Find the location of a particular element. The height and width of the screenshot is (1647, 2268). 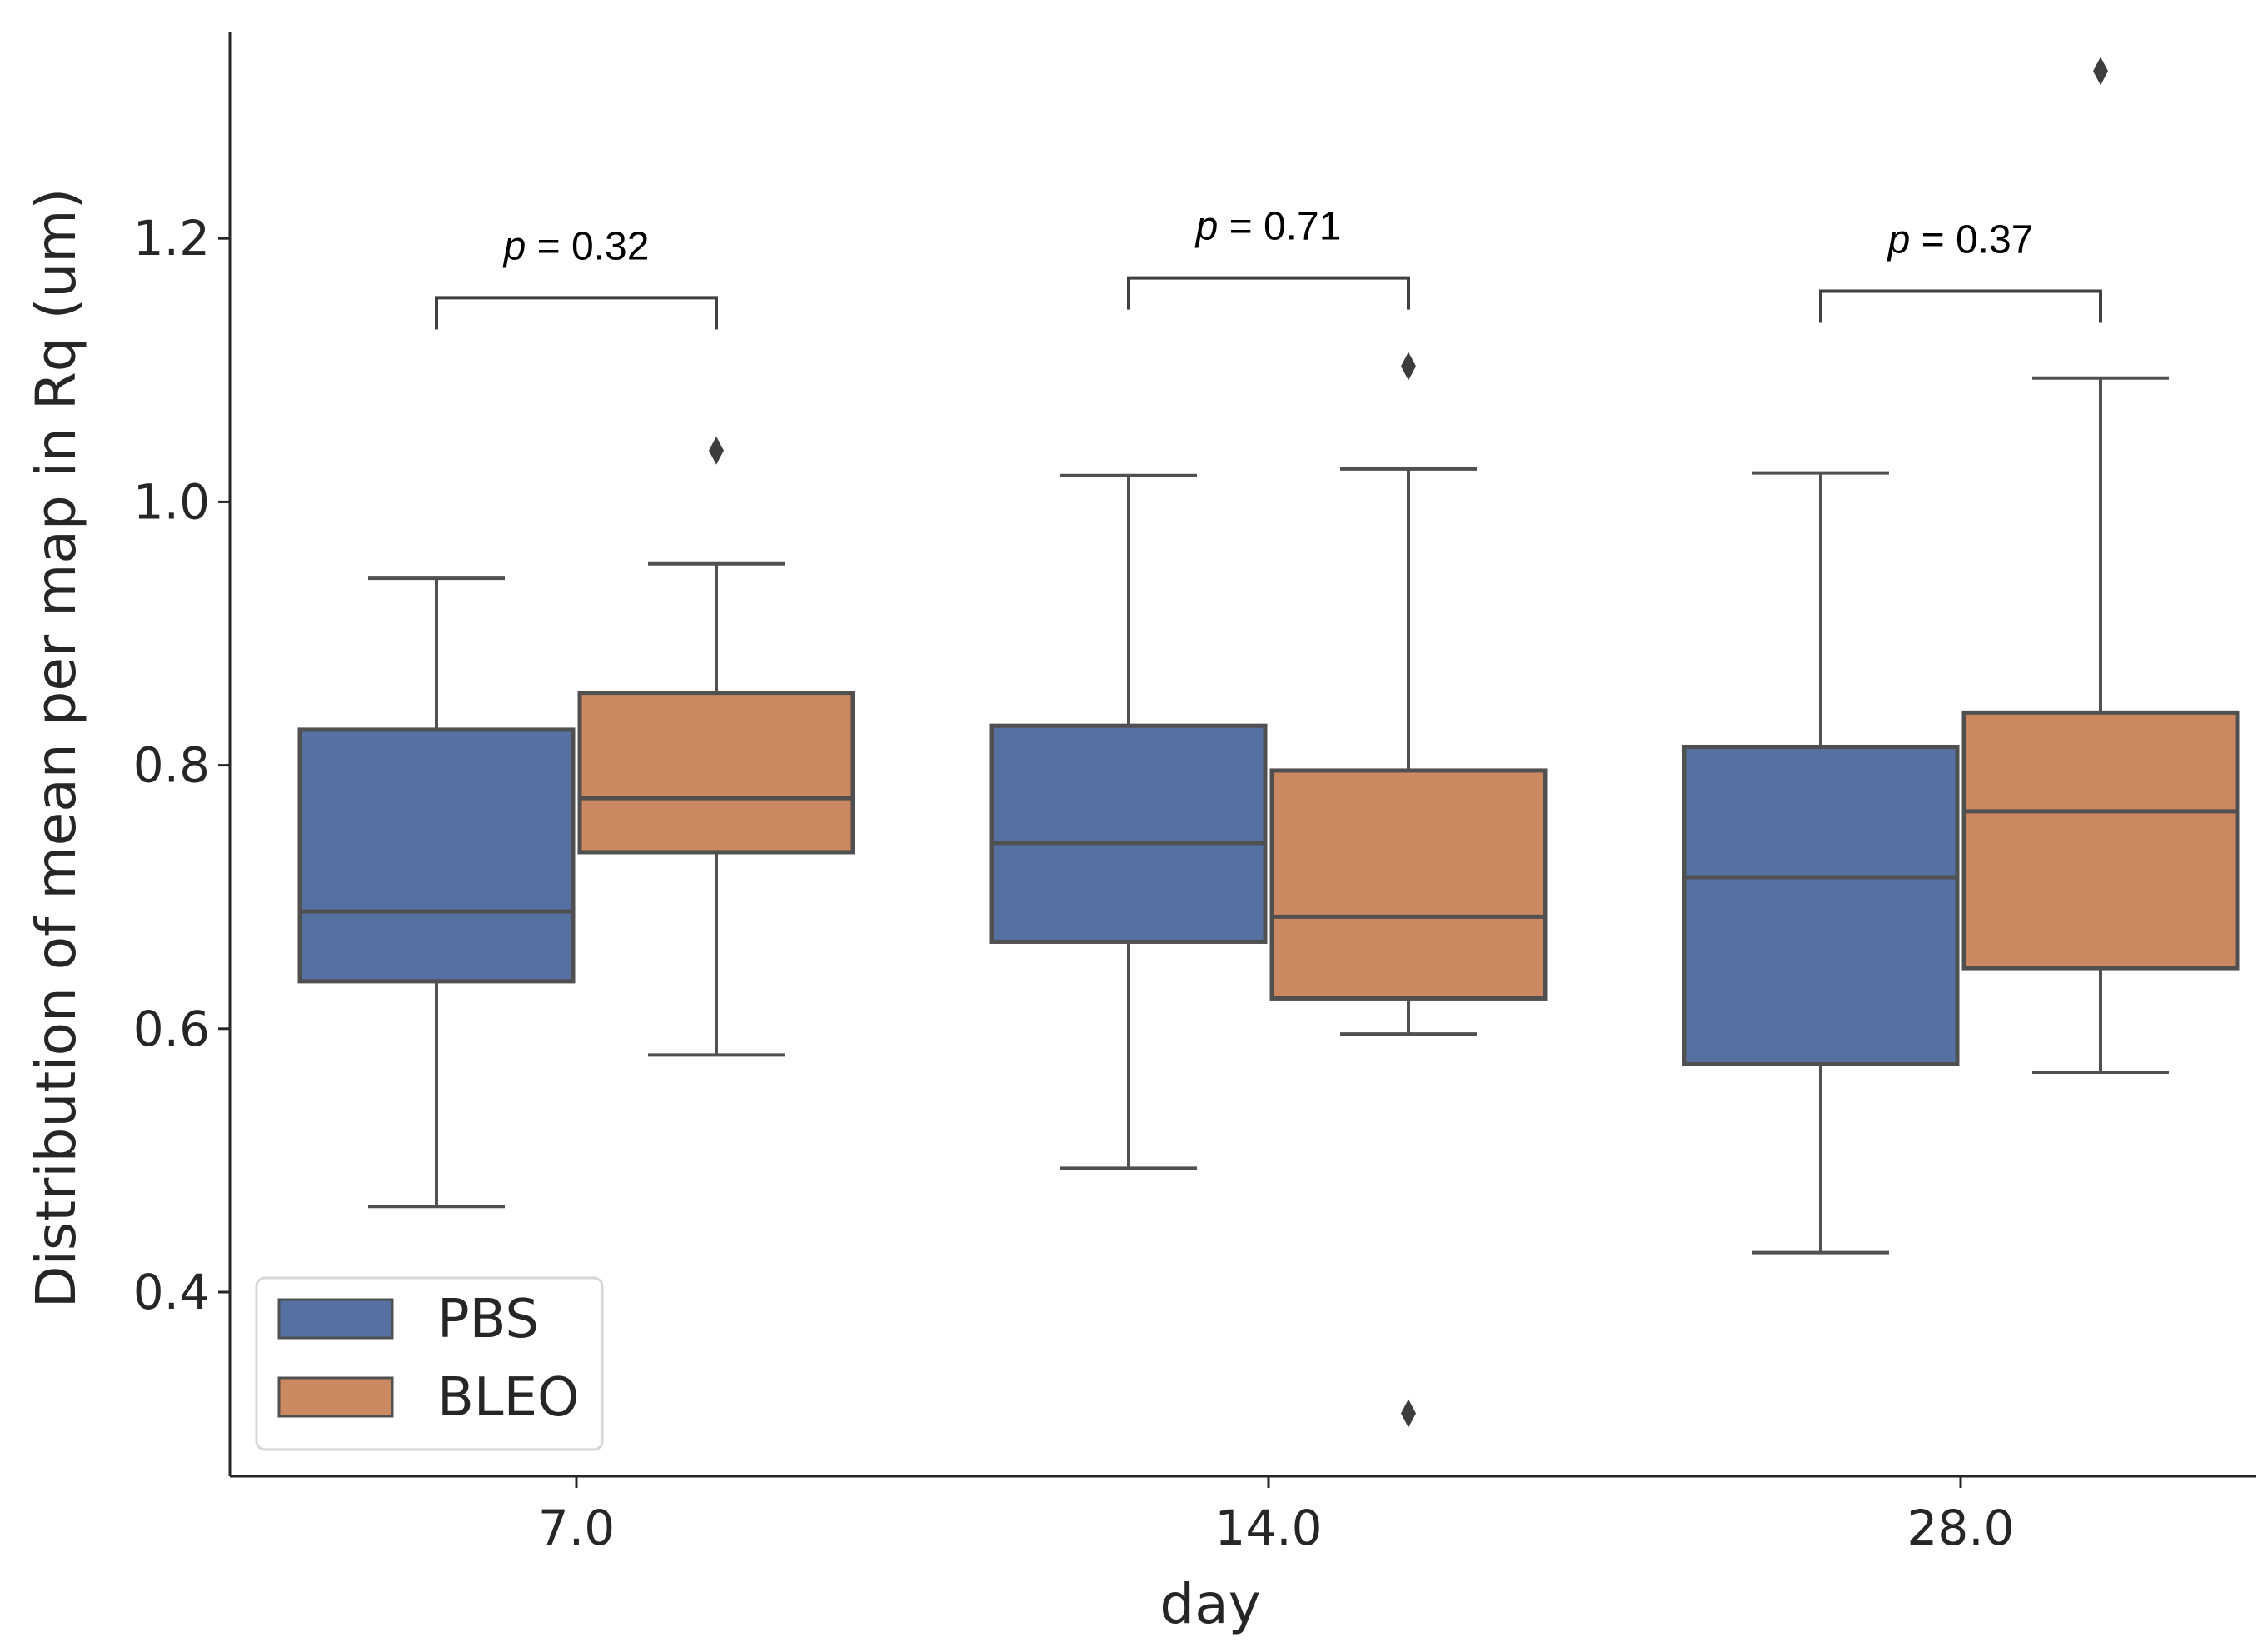

y-axis-title: Distribution of mean per map in Rq (um) is located at coordinates (56, 748).